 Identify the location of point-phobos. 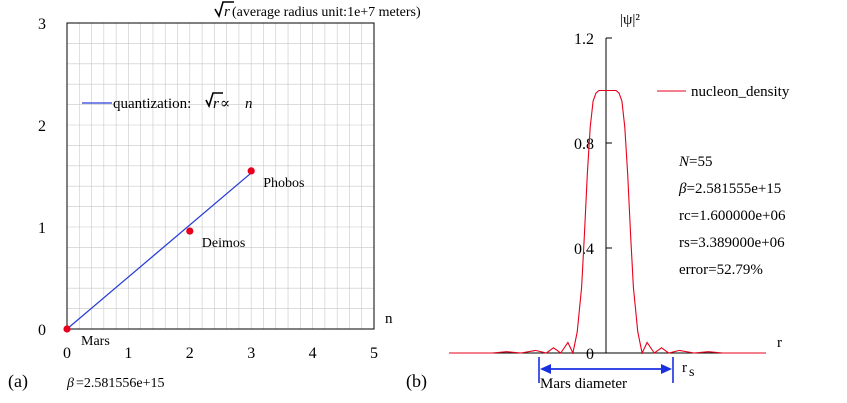
(251, 171).